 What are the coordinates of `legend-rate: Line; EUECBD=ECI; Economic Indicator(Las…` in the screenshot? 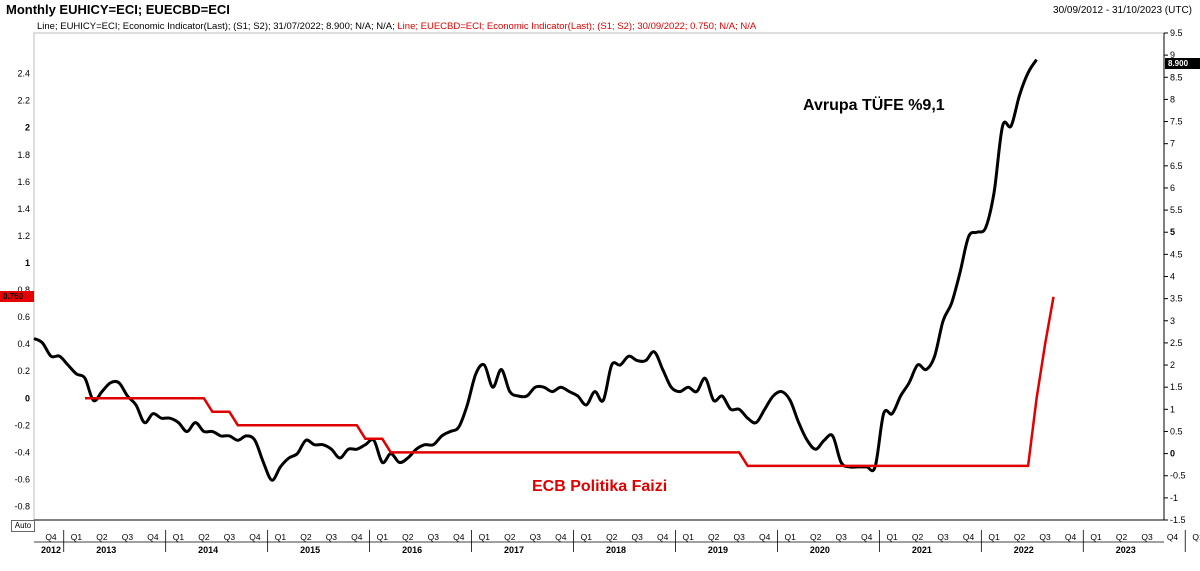 It's located at (577, 26).